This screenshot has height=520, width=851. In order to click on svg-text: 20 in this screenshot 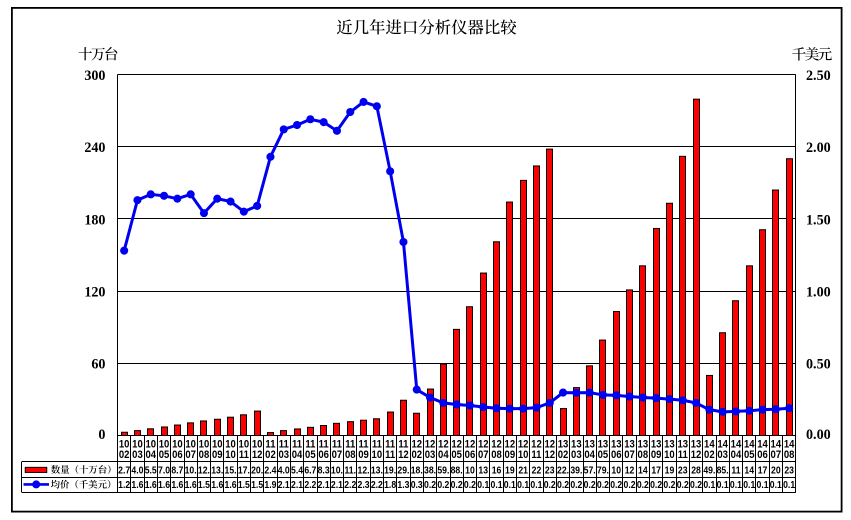, I will do `click(776, 471)`.